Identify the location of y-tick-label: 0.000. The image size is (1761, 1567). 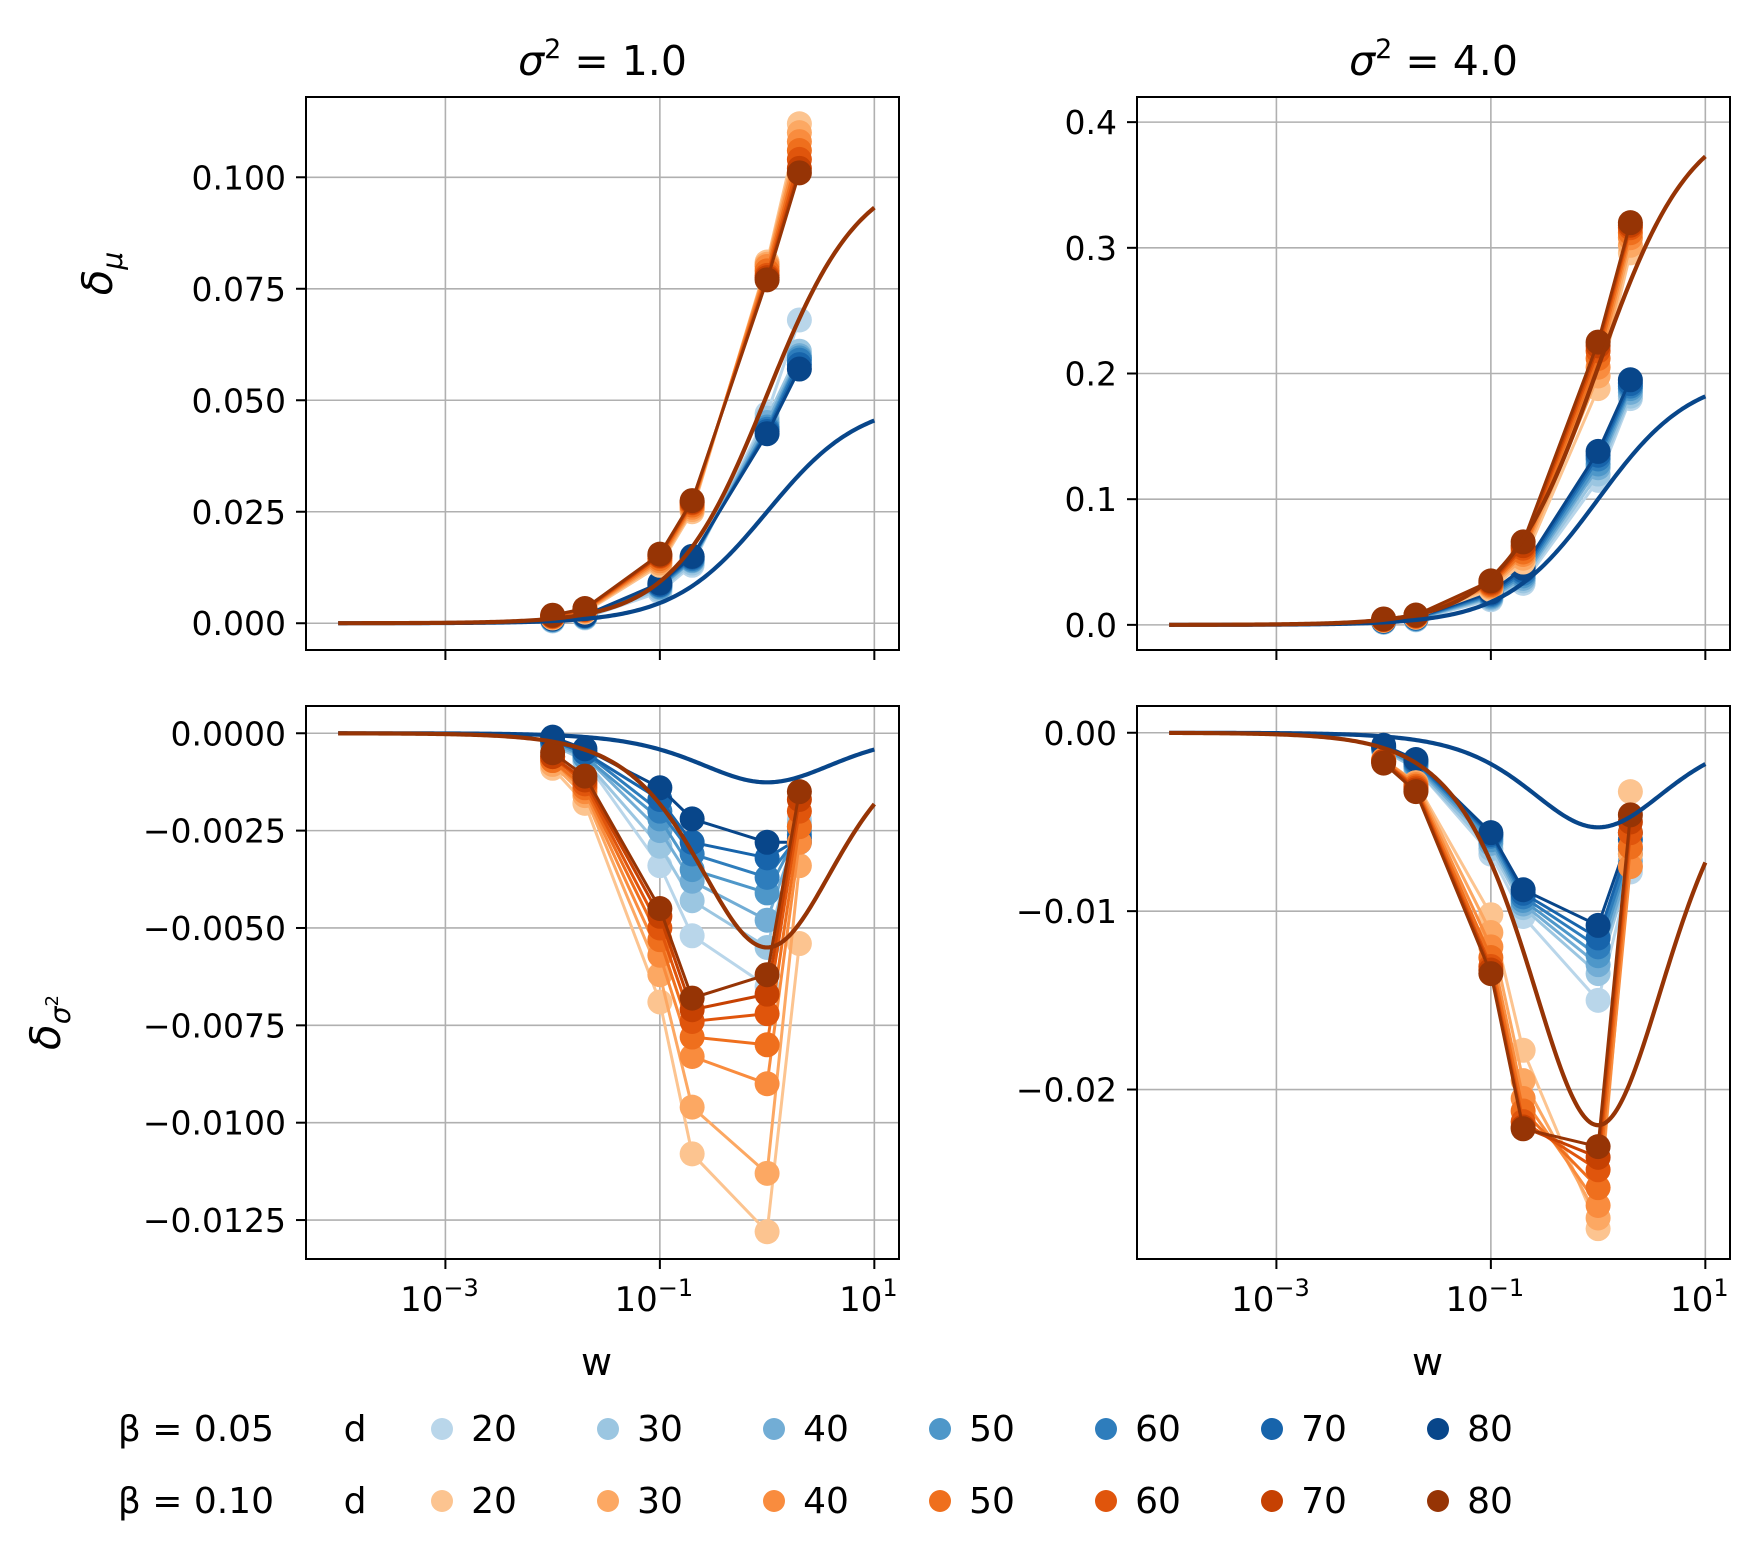
(239, 623).